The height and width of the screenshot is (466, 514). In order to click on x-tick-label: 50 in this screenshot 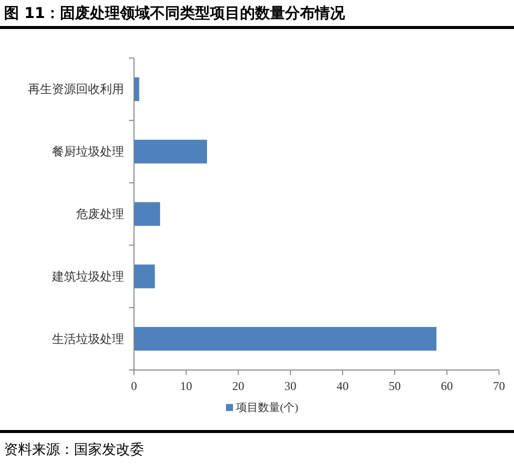, I will do `click(394, 386)`.